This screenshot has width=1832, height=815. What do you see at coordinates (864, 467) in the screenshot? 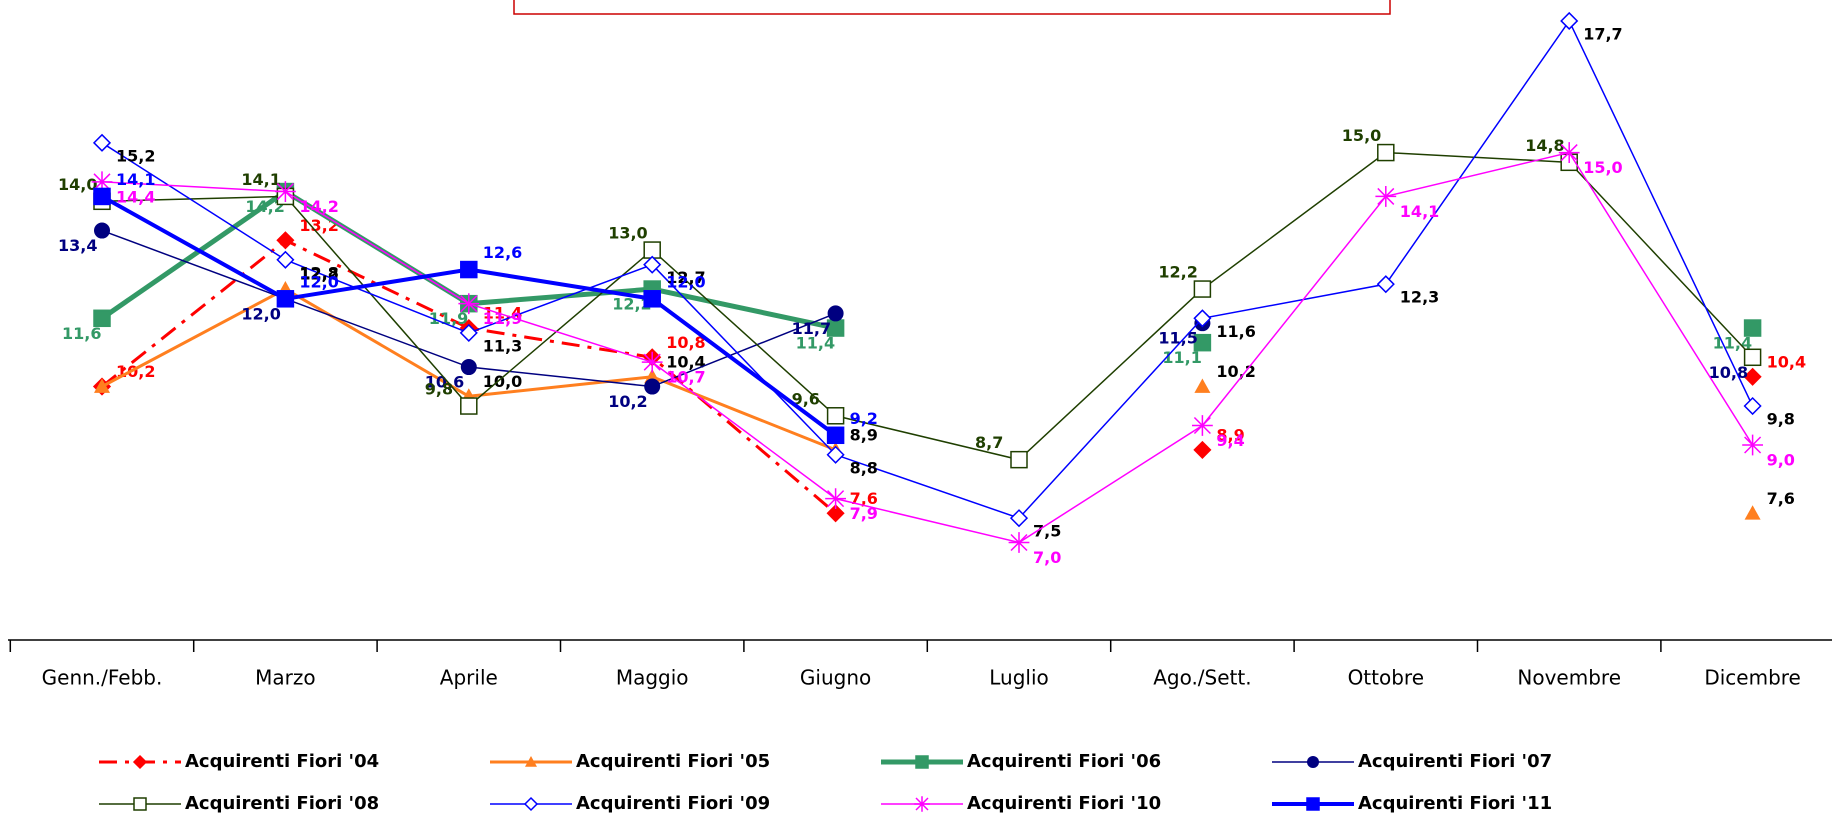
I see `data-label: 8,8` at bounding box center [864, 467].